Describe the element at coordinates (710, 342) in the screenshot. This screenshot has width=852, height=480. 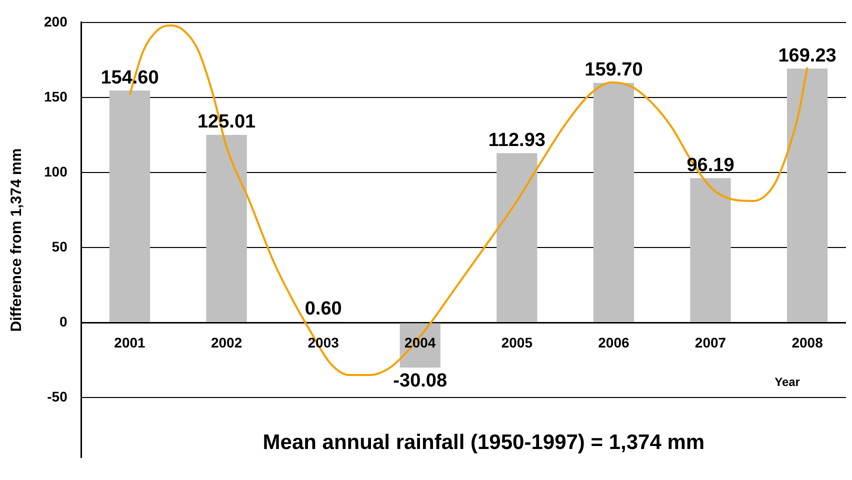
I see `x-tick-label: 2007` at that location.